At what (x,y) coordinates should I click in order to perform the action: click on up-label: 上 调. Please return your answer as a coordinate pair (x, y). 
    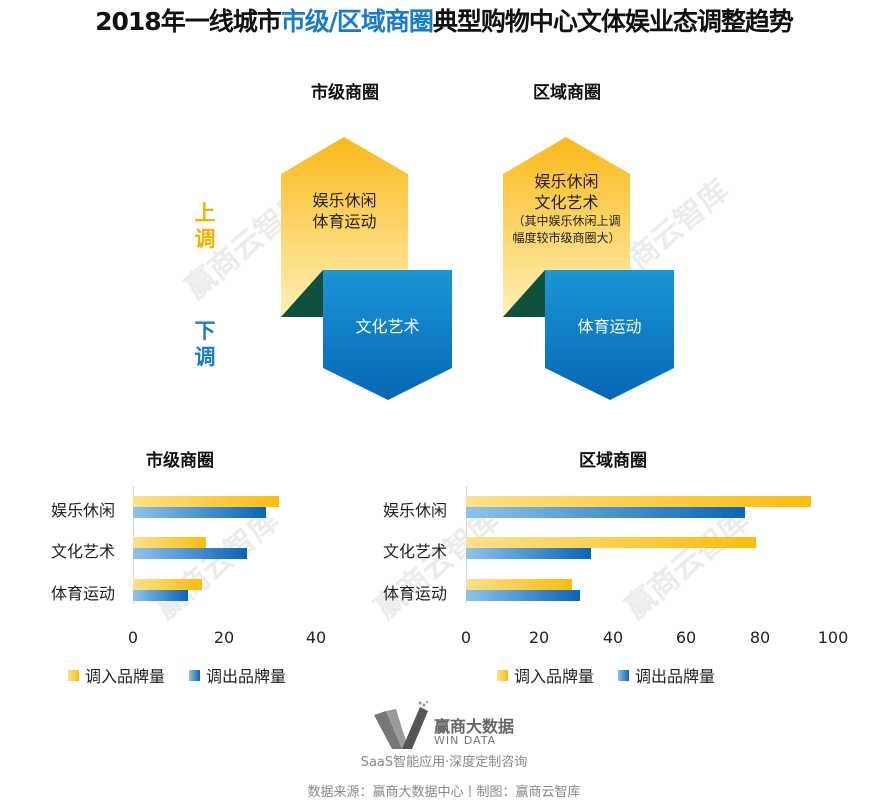
    Looking at the image, I should click on (205, 226).